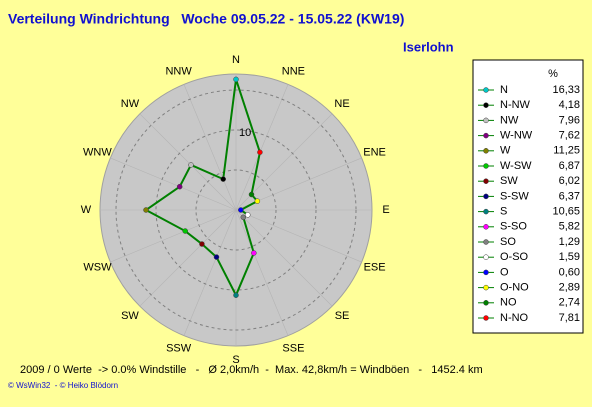  What do you see at coordinates (245, 133) in the screenshot?
I see `r-tick-label: 10` at bounding box center [245, 133].